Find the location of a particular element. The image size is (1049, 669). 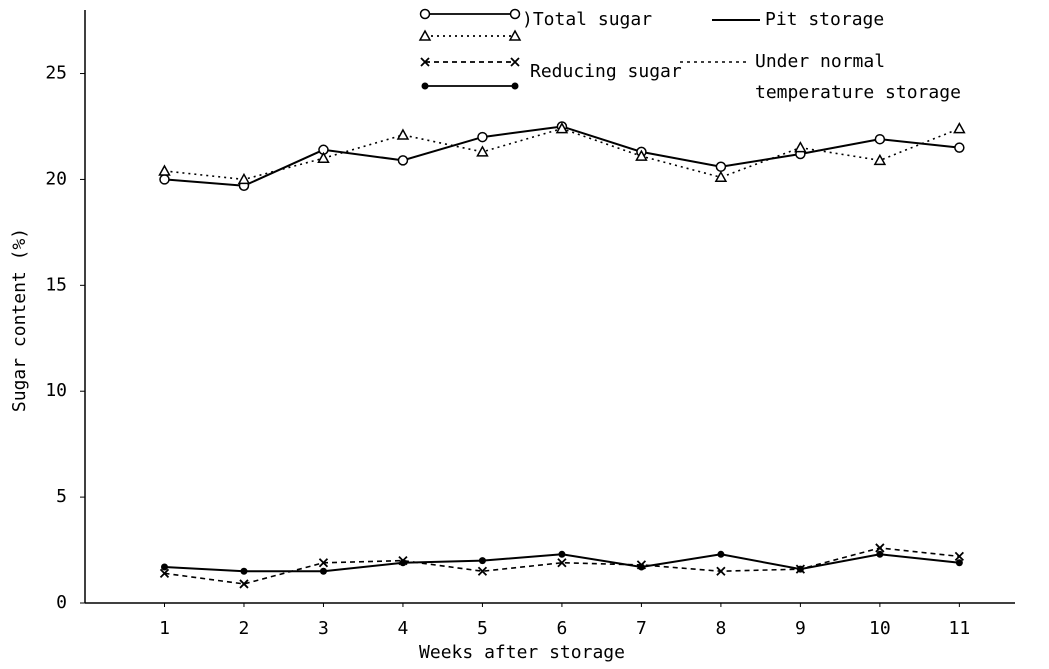

legend-label: Reducing sugar is located at coordinates (606, 71).